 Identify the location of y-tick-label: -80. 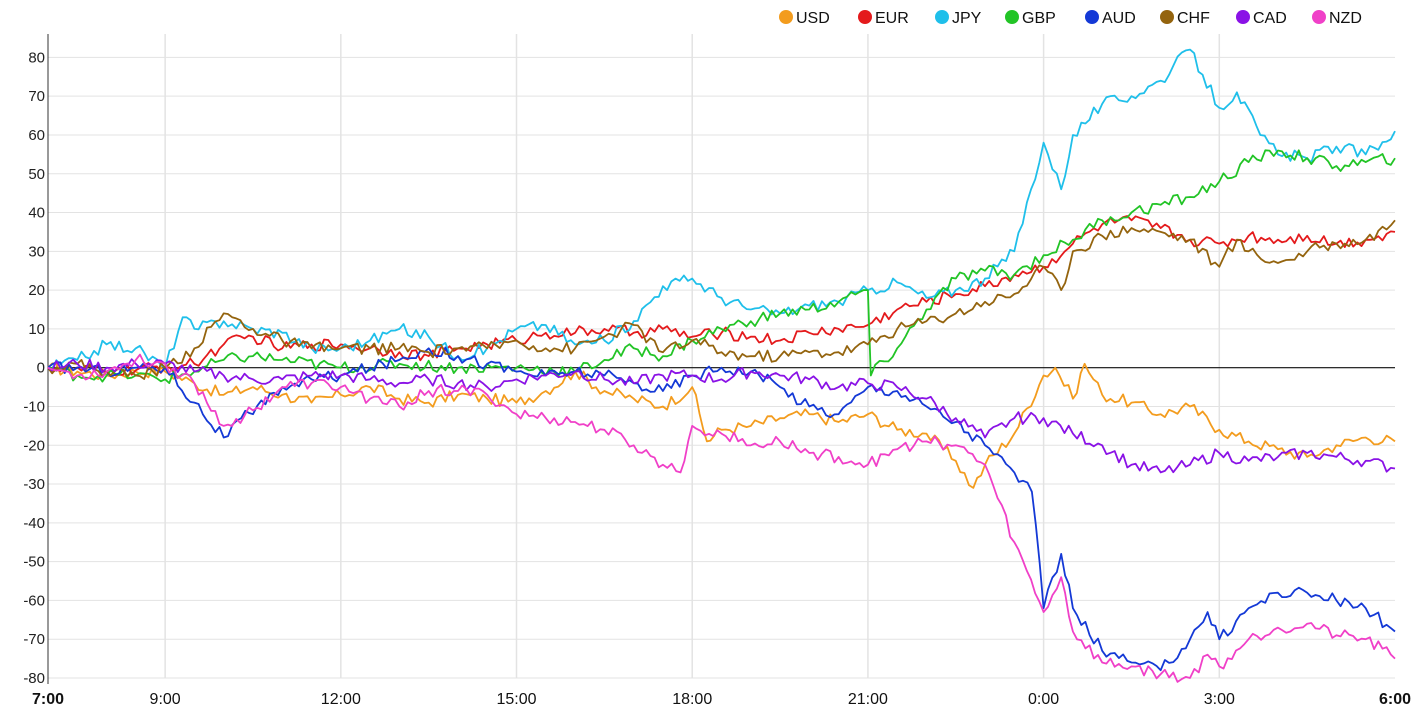
(34, 678).